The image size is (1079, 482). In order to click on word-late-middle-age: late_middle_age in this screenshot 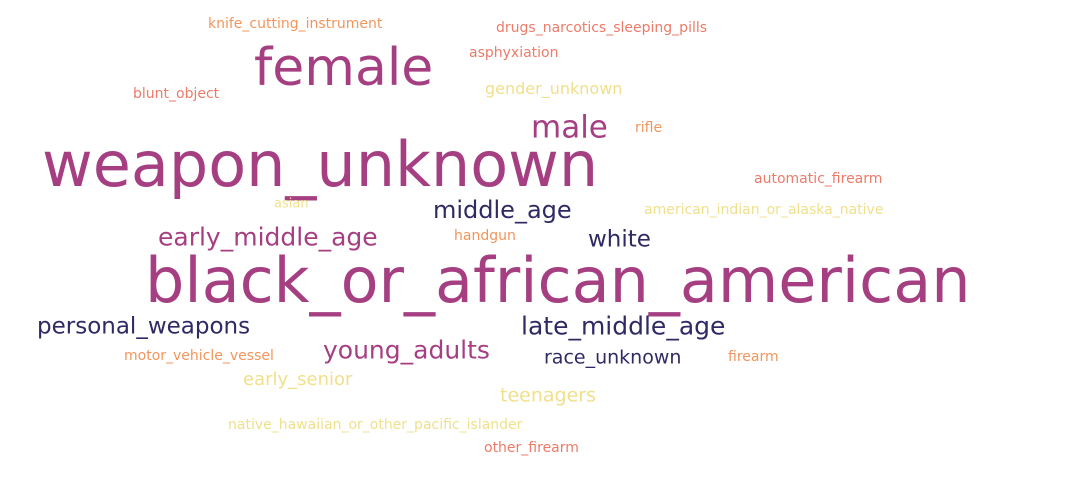, I will do `click(623, 326)`.